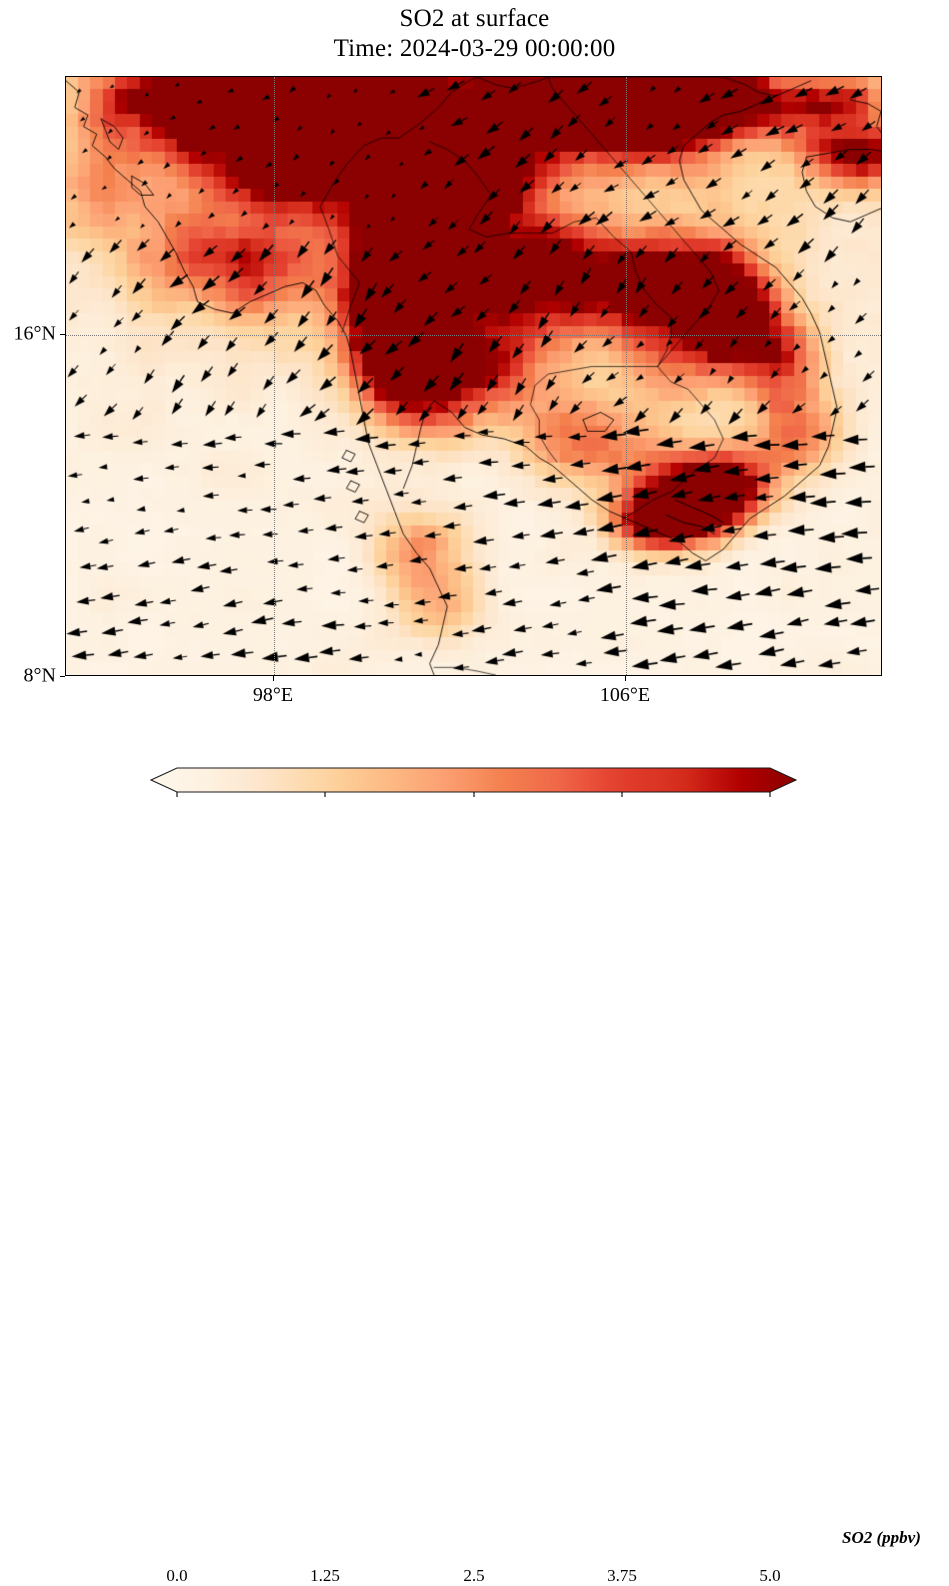 This screenshot has width=949, height=1586. I want to click on y-axis-tick-label: 16°N, so click(34, 333).